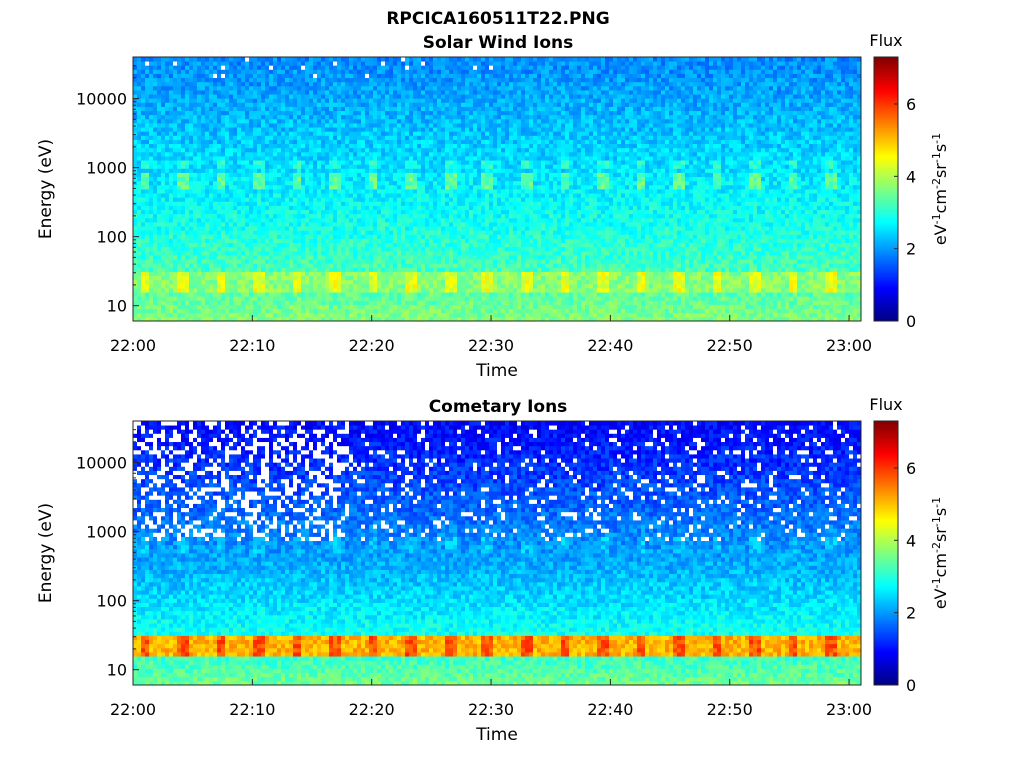 The width and height of the screenshot is (1024, 768). What do you see at coordinates (940, 189) in the screenshot?
I see `colorbar-units: eV-1cm-2sr-1s-1` at bounding box center [940, 189].